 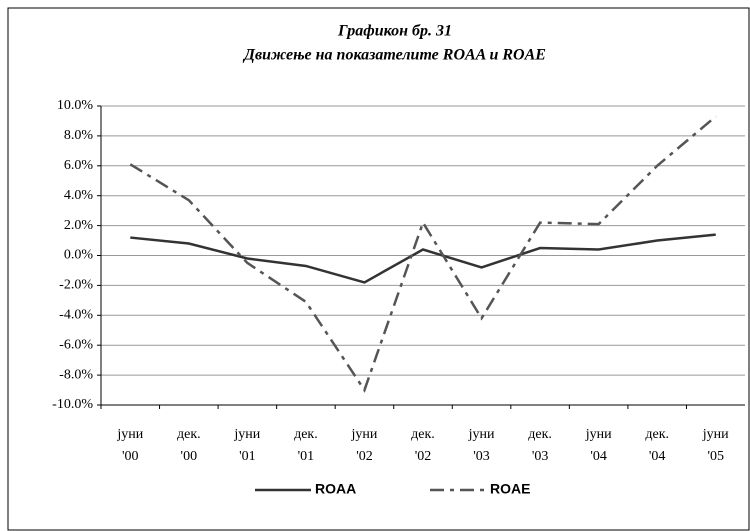 What do you see at coordinates (79, 255) in the screenshot?
I see `y-tick-label: 0.0%` at bounding box center [79, 255].